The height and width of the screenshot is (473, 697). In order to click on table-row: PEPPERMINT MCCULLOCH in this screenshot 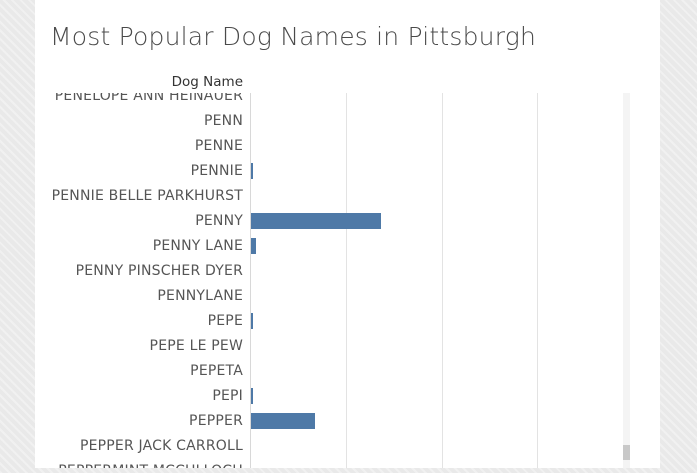, I will do `click(332, 464)`.